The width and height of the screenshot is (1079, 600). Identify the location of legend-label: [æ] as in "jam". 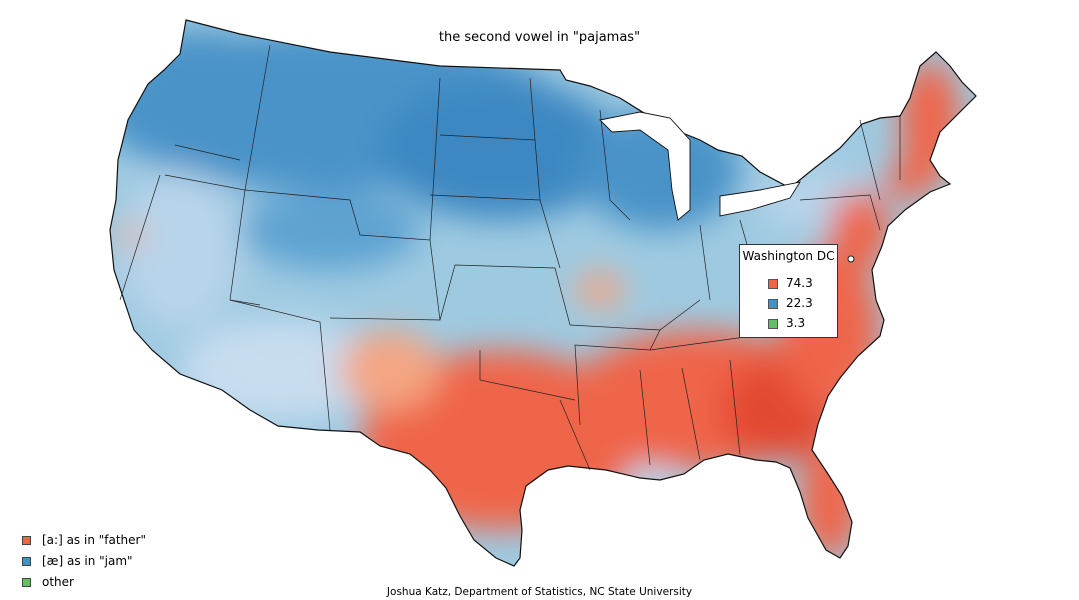
(87, 561).